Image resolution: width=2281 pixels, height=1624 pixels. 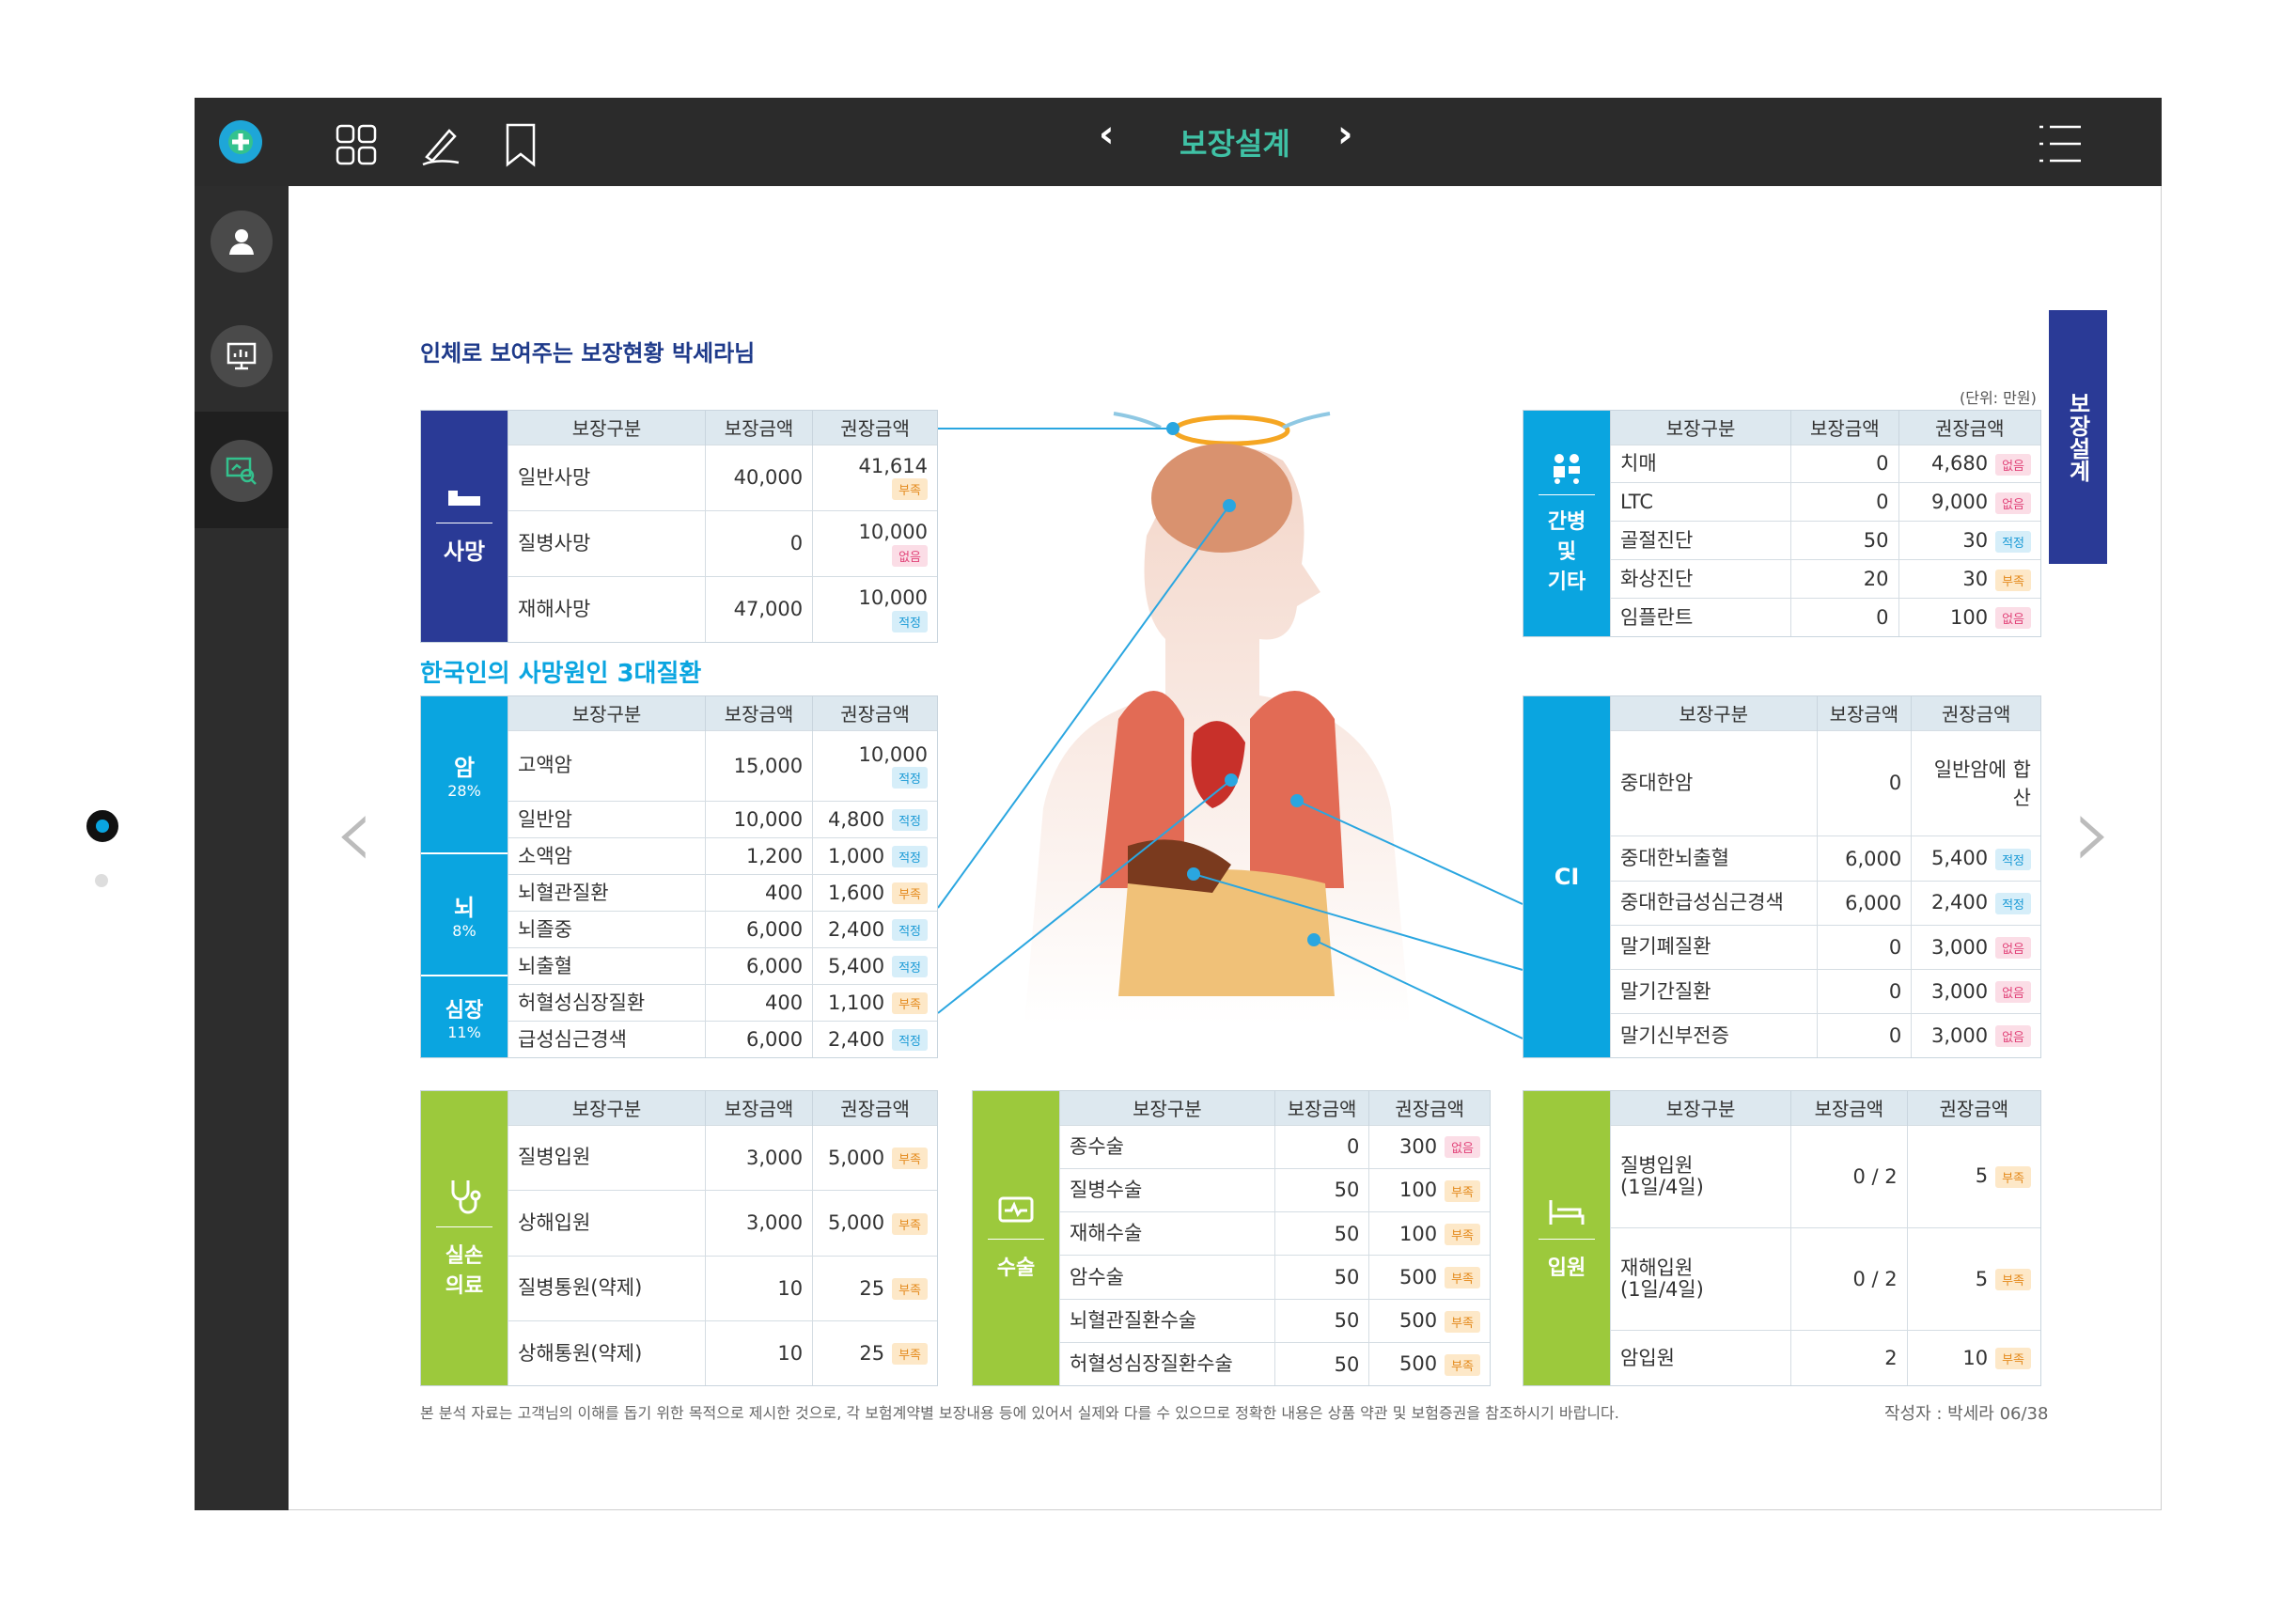 What do you see at coordinates (440, 144) in the screenshot?
I see `pen-icon` at bounding box center [440, 144].